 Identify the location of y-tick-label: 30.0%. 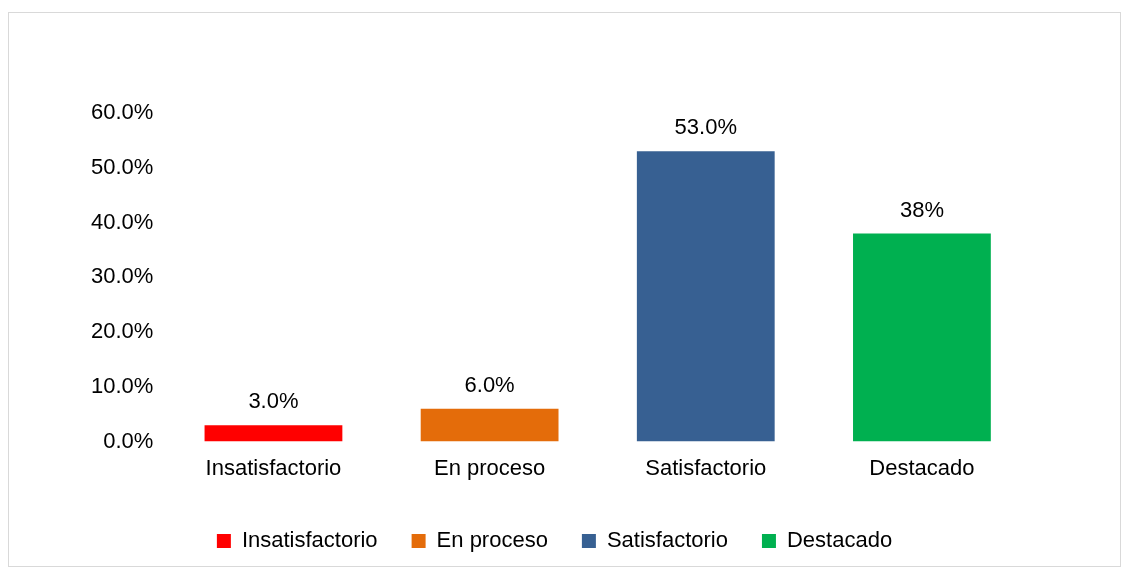
(122, 276).